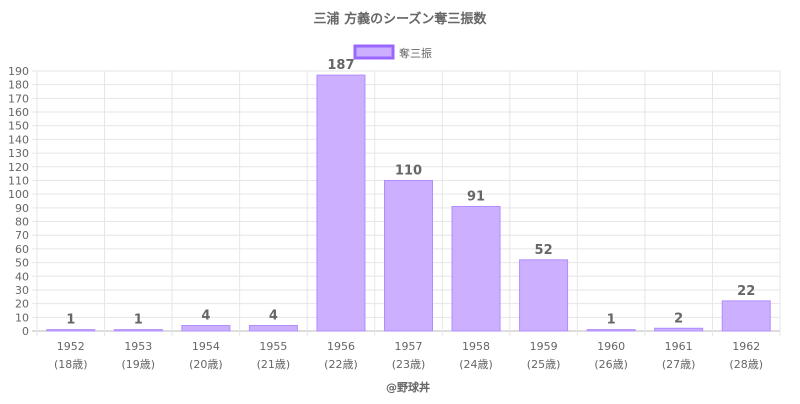 The height and width of the screenshot is (404, 800). Describe the element at coordinates (18, 194) in the screenshot. I see `y-tick-label: 100` at that location.